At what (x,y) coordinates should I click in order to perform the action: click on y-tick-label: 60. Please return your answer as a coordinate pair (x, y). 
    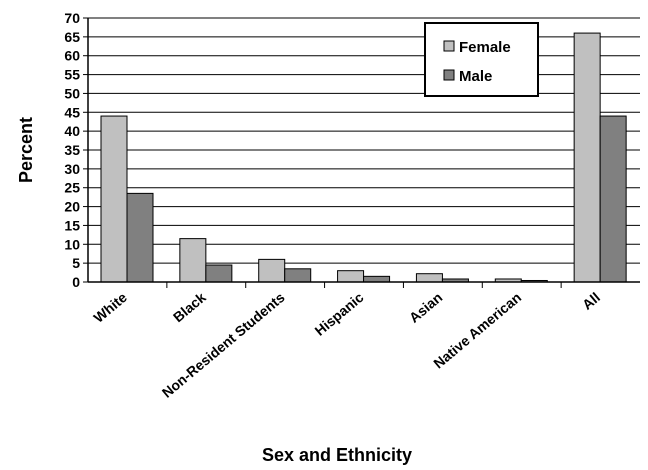
    Looking at the image, I should click on (72, 56).